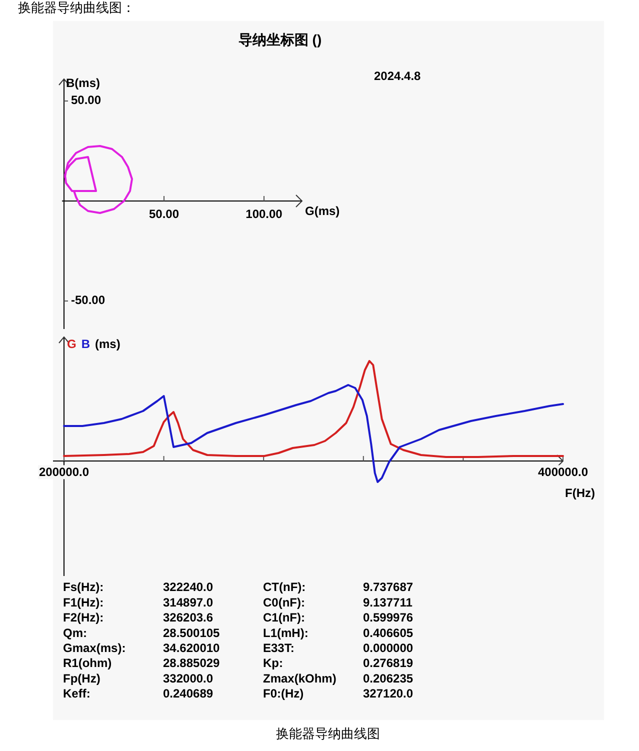  I want to click on text: 327120.0, so click(388, 693).